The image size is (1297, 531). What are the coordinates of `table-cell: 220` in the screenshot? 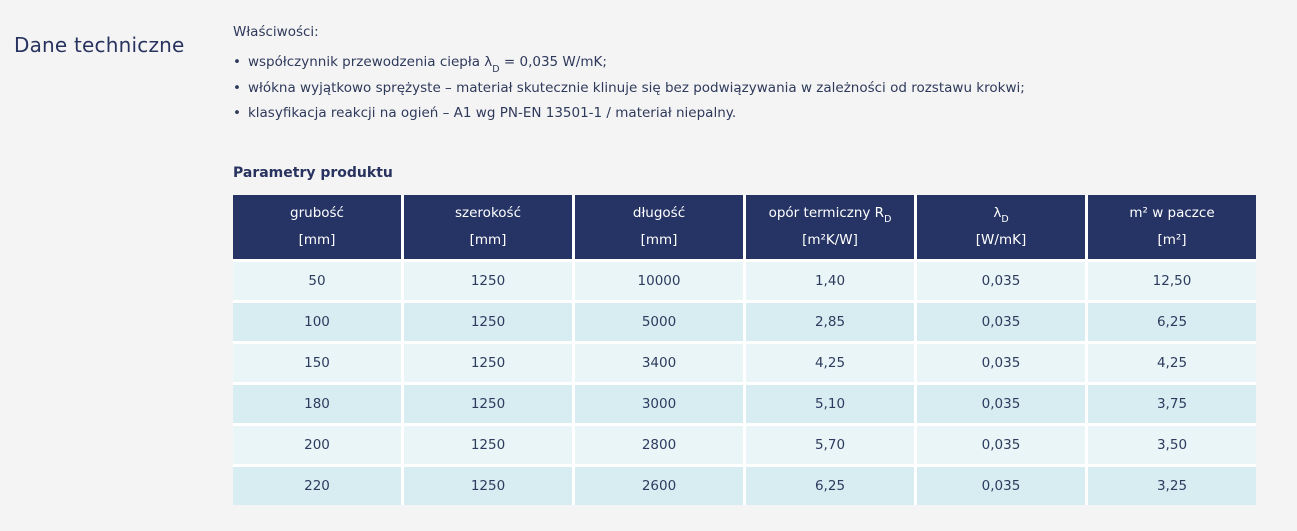 It's located at (317, 485).